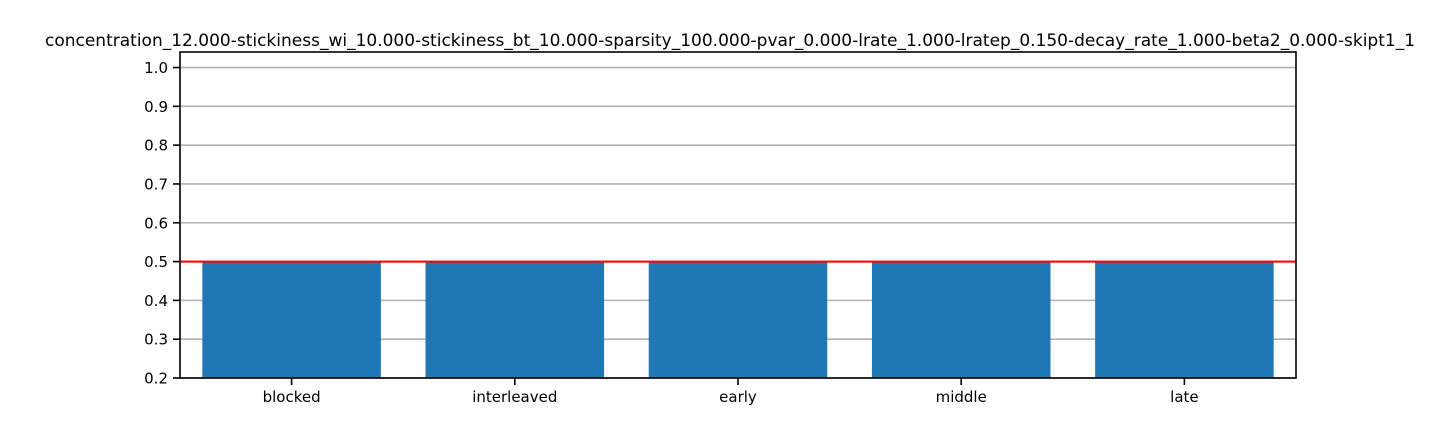 This screenshot has height=432, width=1440. I want to click on y-axis-ticks: 0.2 0.3 0.4 0.5 0.6 0.7 0.8 0.9 1.0, so click(162, 223).